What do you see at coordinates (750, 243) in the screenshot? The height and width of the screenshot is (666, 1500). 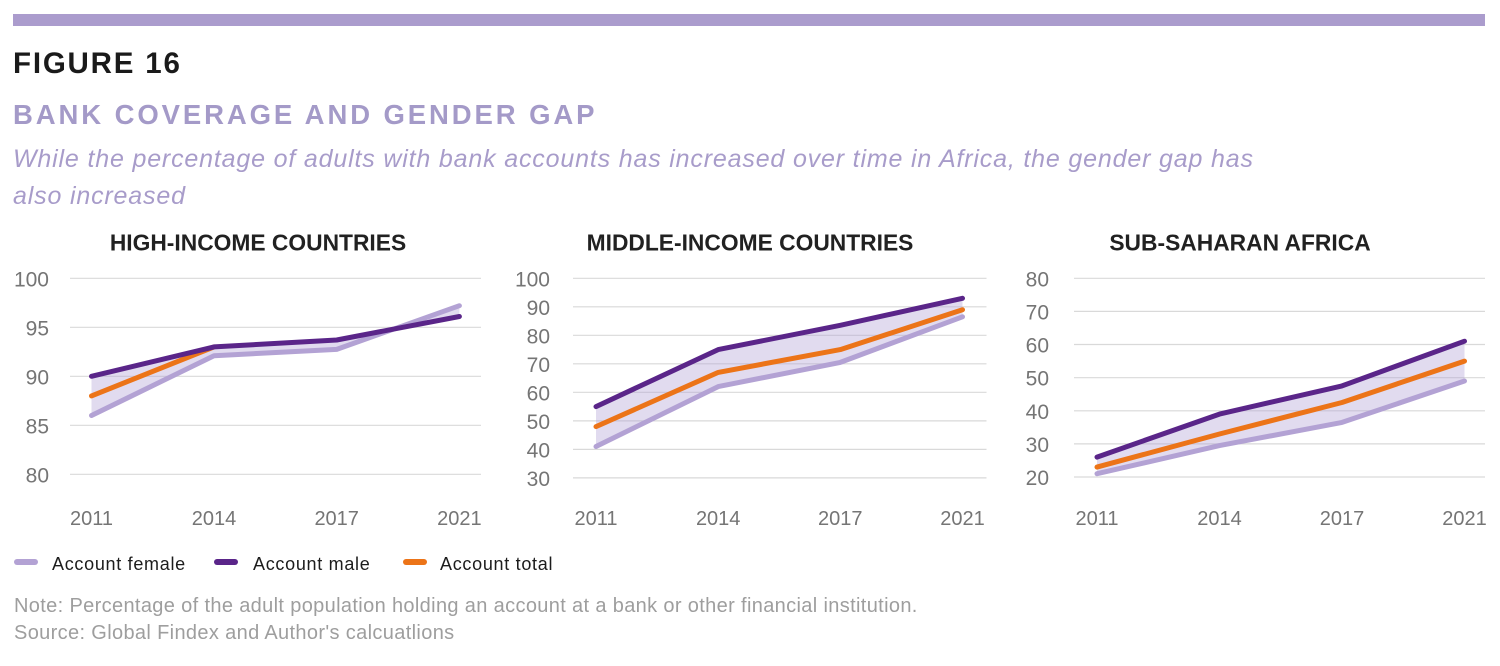 I see `svg-text: MIDDLE-INCOME COUNTRIES` at bounding box center [750, 243].